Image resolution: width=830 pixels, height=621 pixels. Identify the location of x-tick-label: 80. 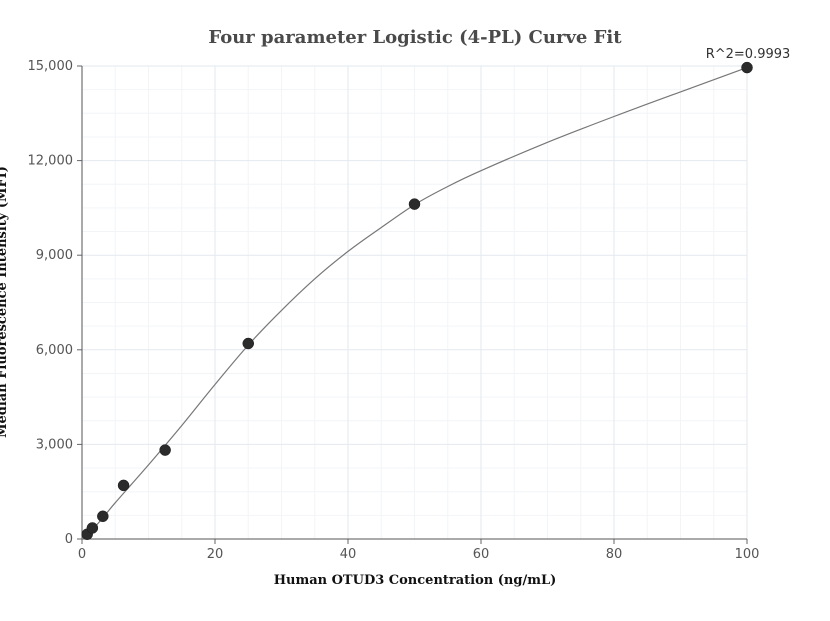
(614, 554).